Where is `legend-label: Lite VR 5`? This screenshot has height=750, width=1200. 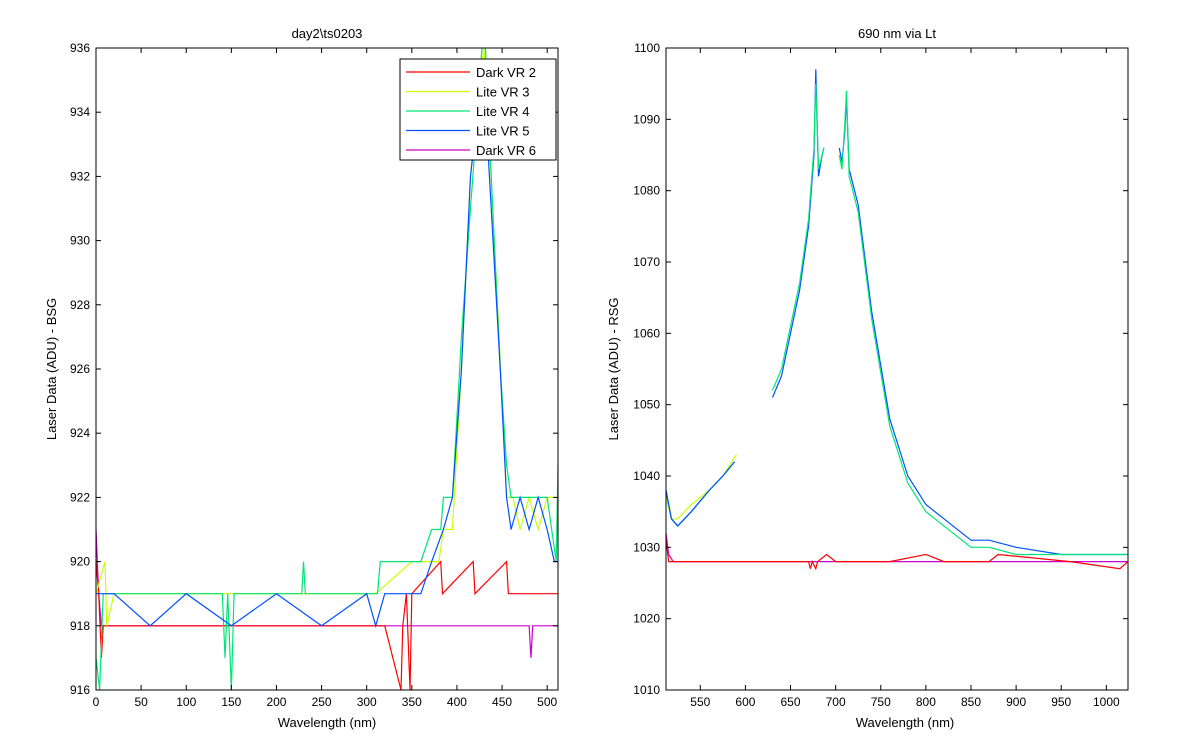
legend-label: Lite VR 5 is located at coordinates (502, 131).